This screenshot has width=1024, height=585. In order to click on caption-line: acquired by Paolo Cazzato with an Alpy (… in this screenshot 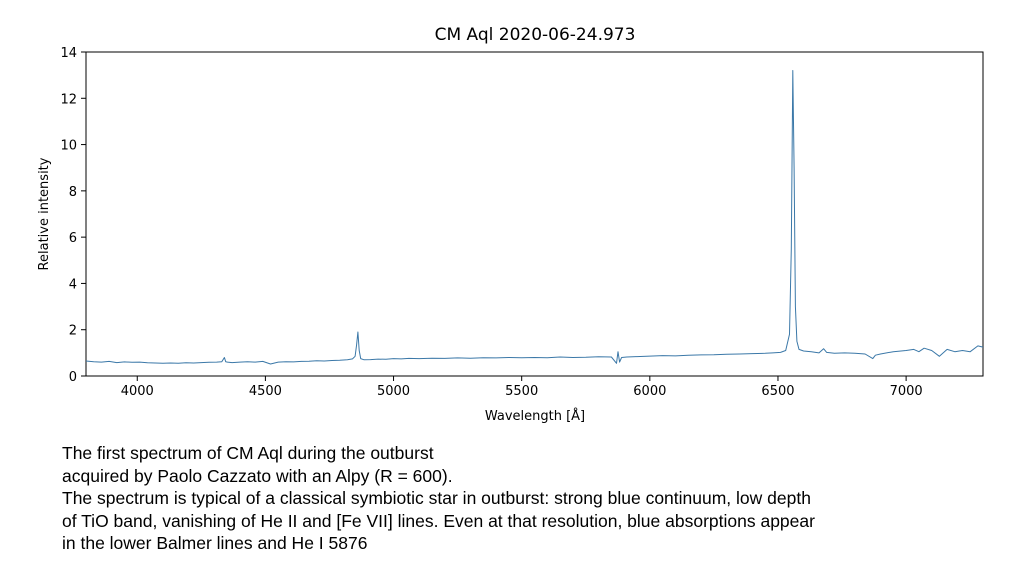, I will do `click(257, 475)`.